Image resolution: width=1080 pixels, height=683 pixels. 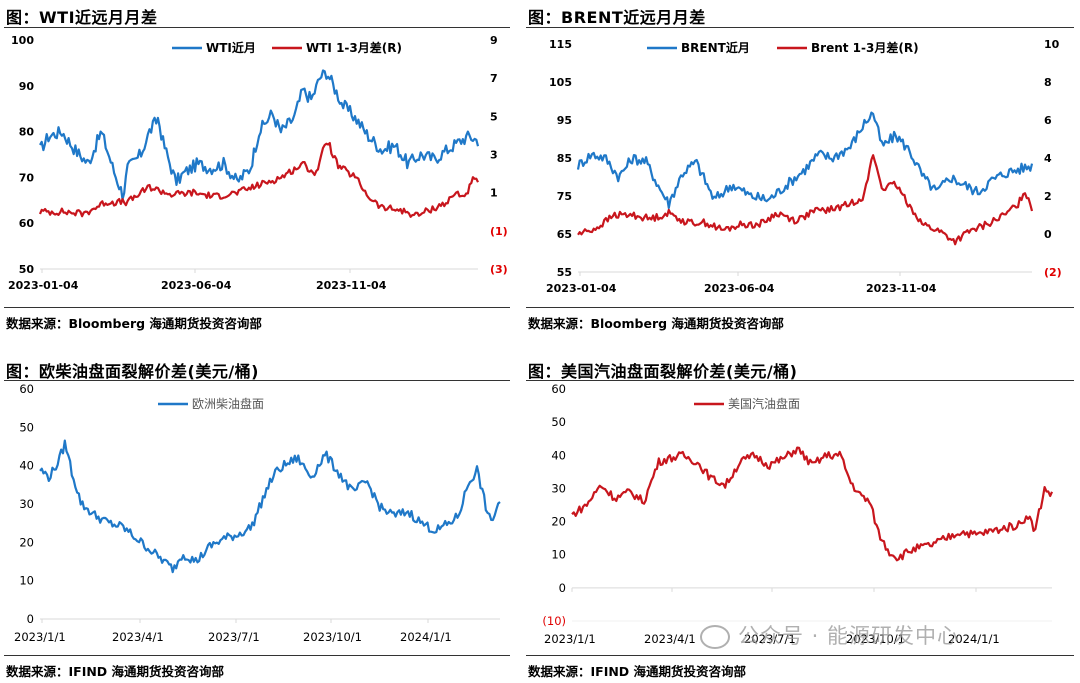 I want to click on y-tick-label-right: 8, so click(x=1048, y=82).